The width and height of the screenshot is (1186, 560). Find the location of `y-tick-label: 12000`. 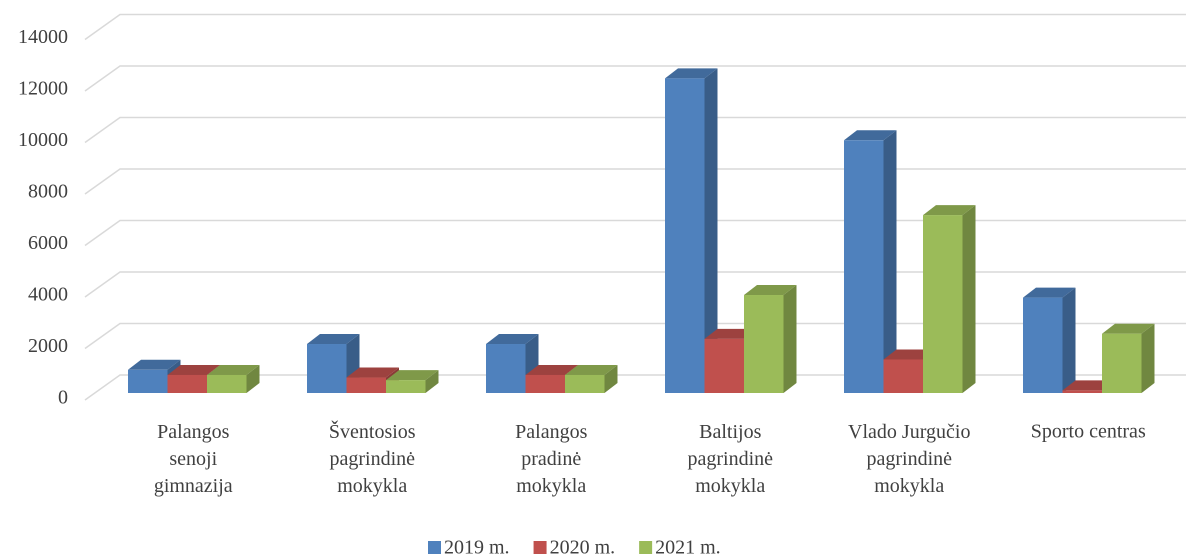

y-tick-label: 12000 is located at coordinates (43, 89).